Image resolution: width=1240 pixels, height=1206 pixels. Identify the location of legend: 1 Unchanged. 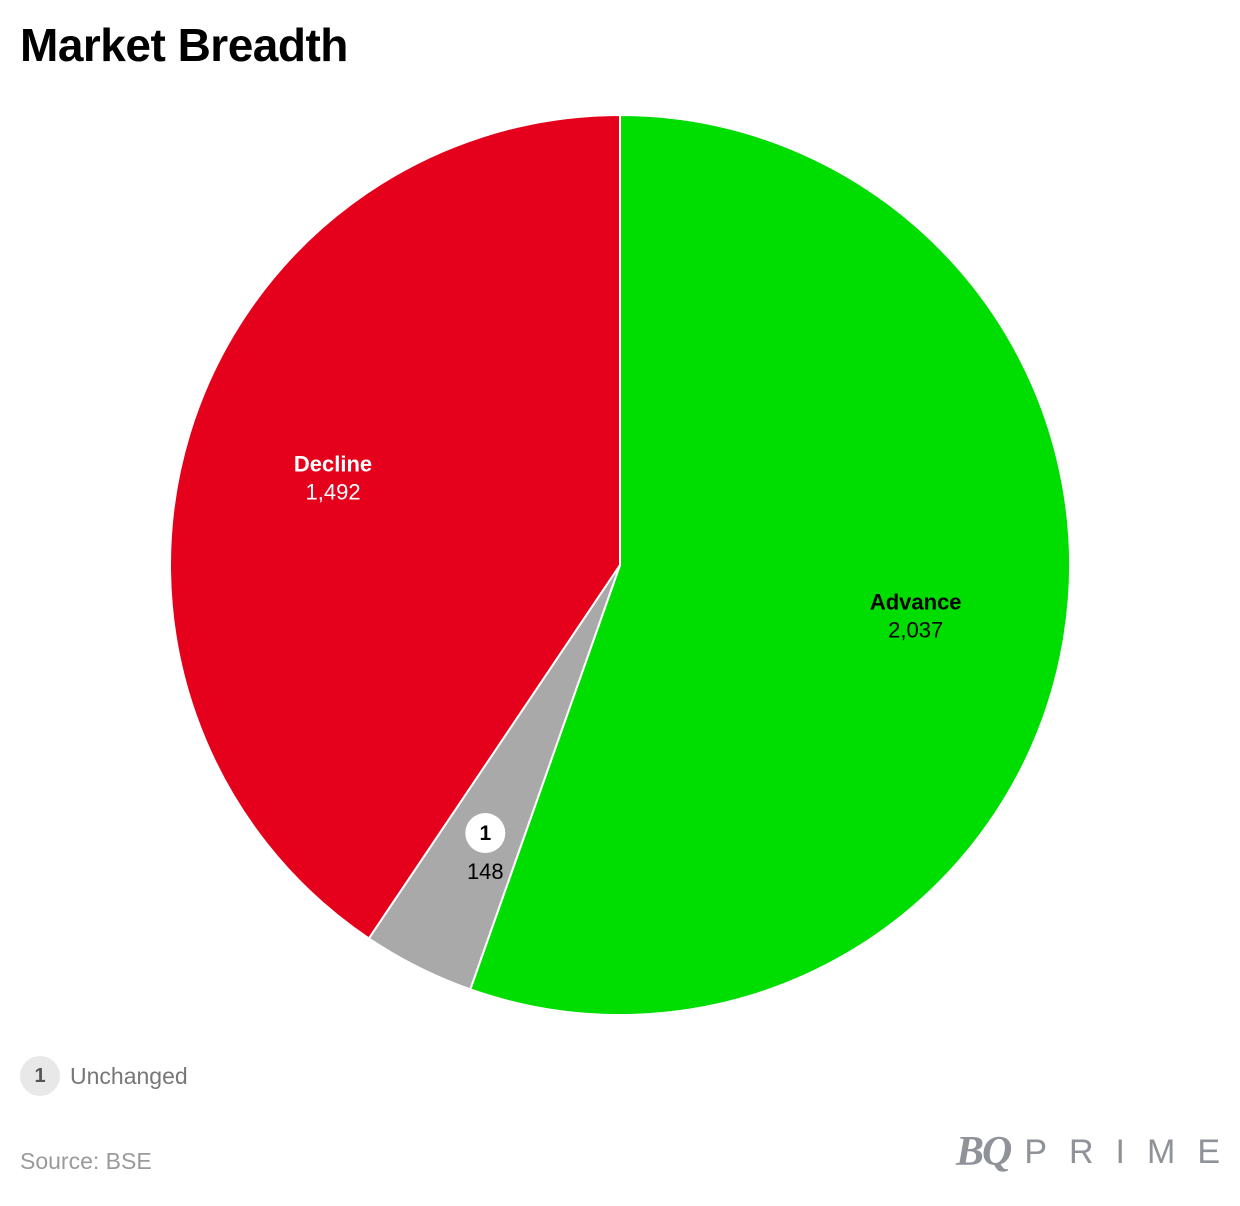
(104, 1076).